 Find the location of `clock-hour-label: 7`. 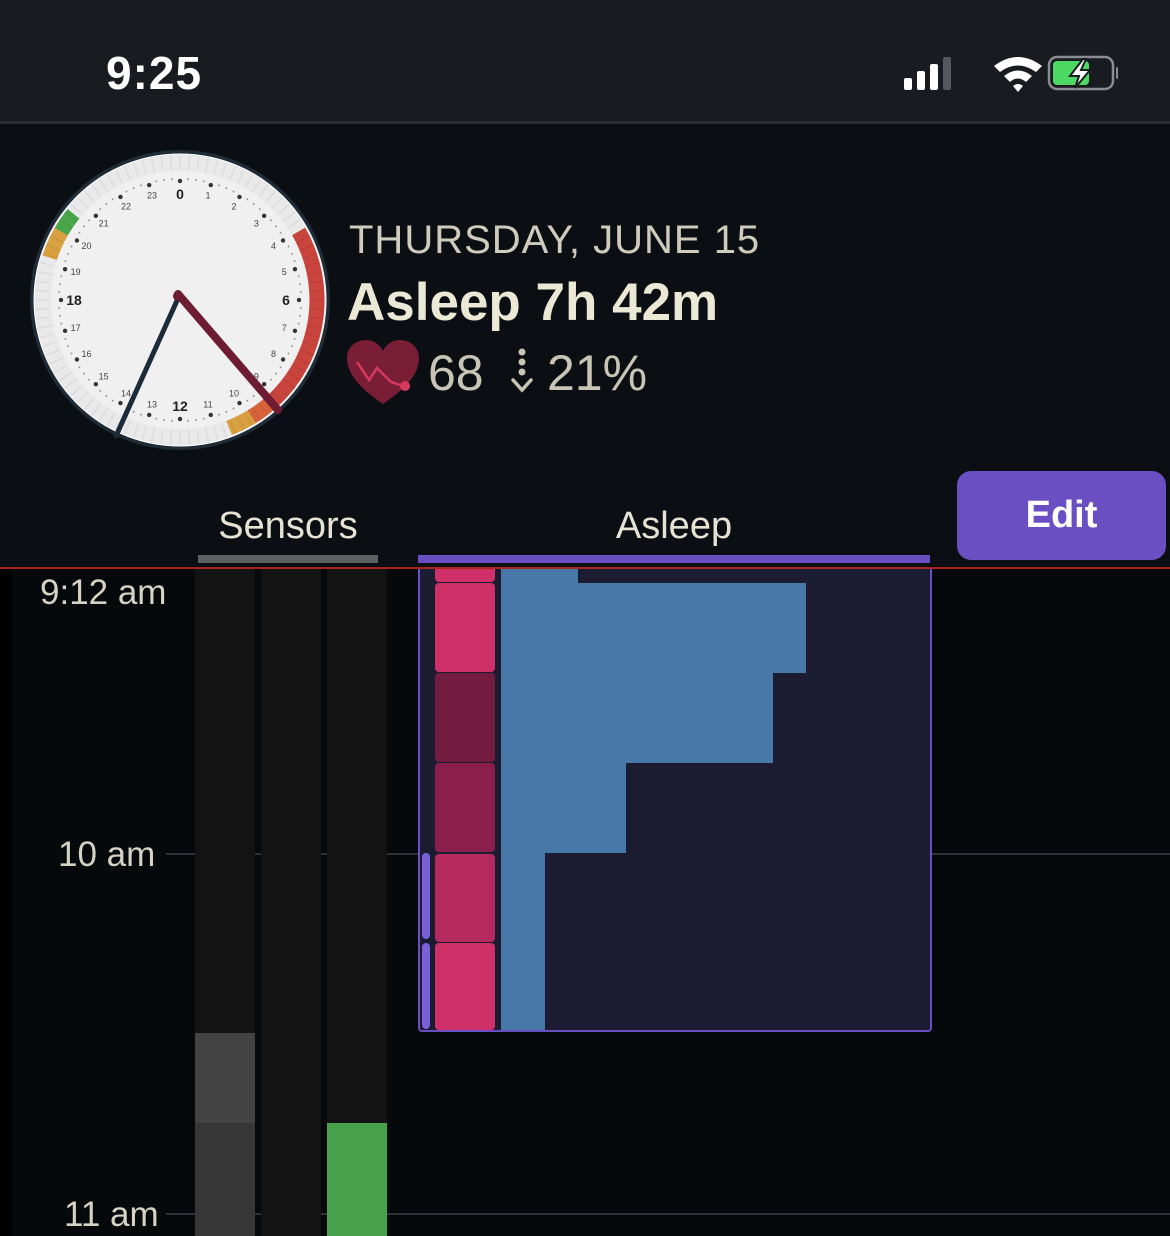

clock-hour-label: 7 is located at coordinates (284, 328).